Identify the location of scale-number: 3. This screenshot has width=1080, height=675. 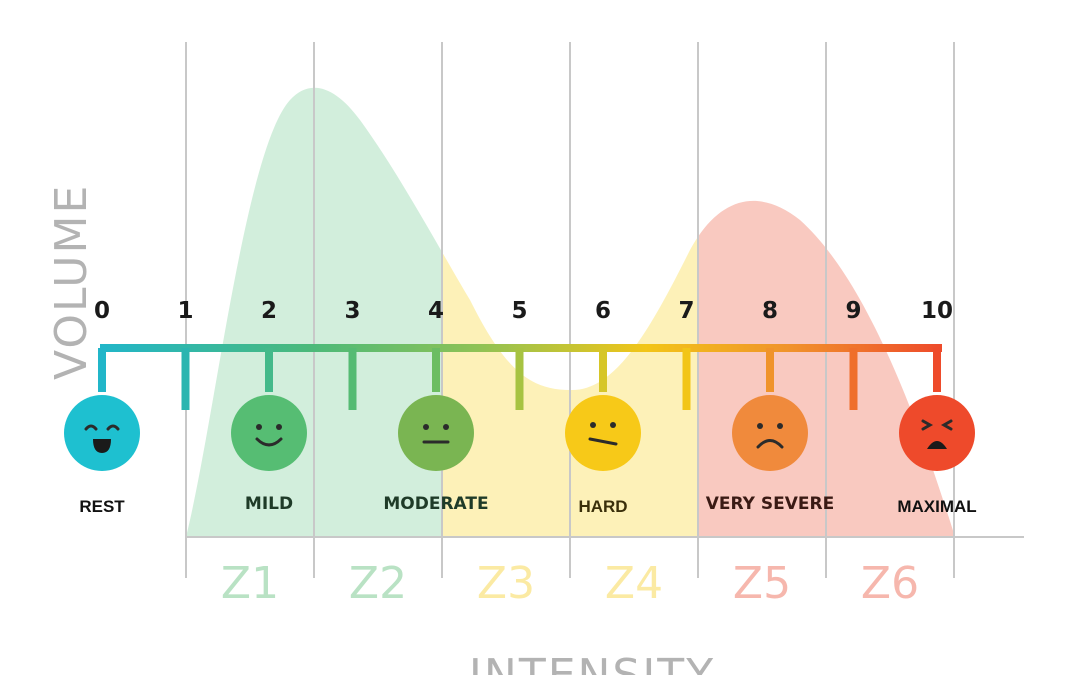
(352, 311).